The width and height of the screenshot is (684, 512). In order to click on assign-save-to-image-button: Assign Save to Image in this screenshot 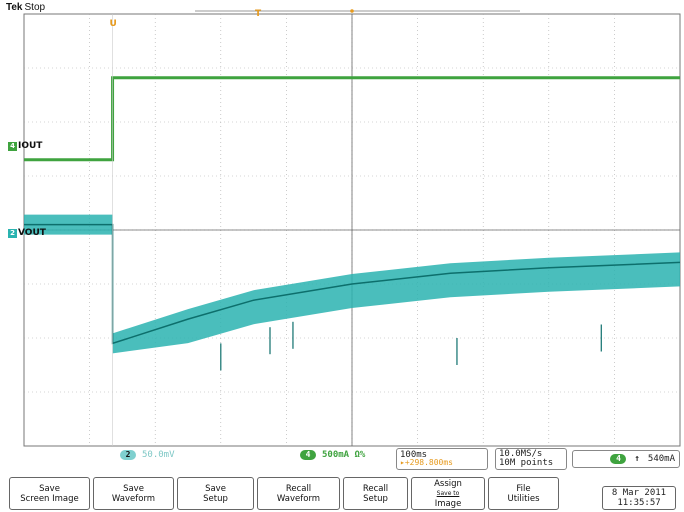, I will do `click(448, 493)`.